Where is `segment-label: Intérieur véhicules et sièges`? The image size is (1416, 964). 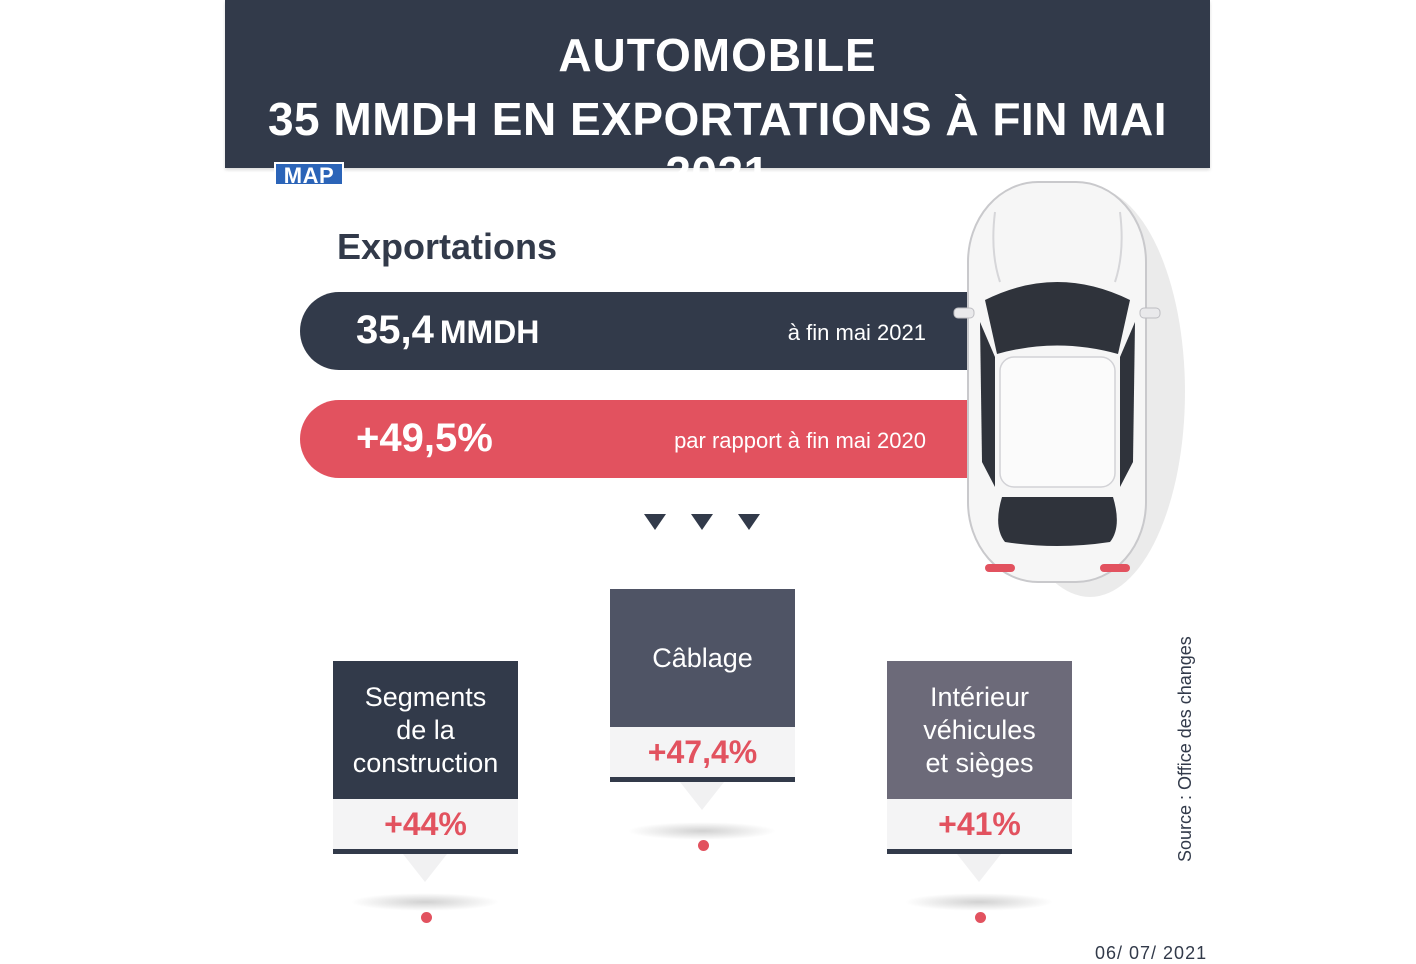 segment-label: Intérieur véhicules et sièges is located at coordinates (979, 730).